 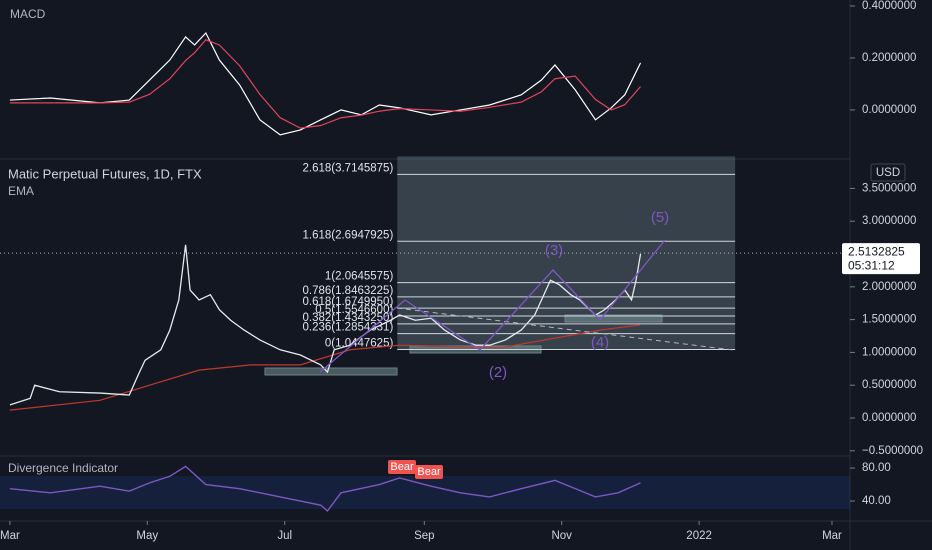 I want to click on fib-label: 1.618(2.6947925), so click(x=347, y=235).